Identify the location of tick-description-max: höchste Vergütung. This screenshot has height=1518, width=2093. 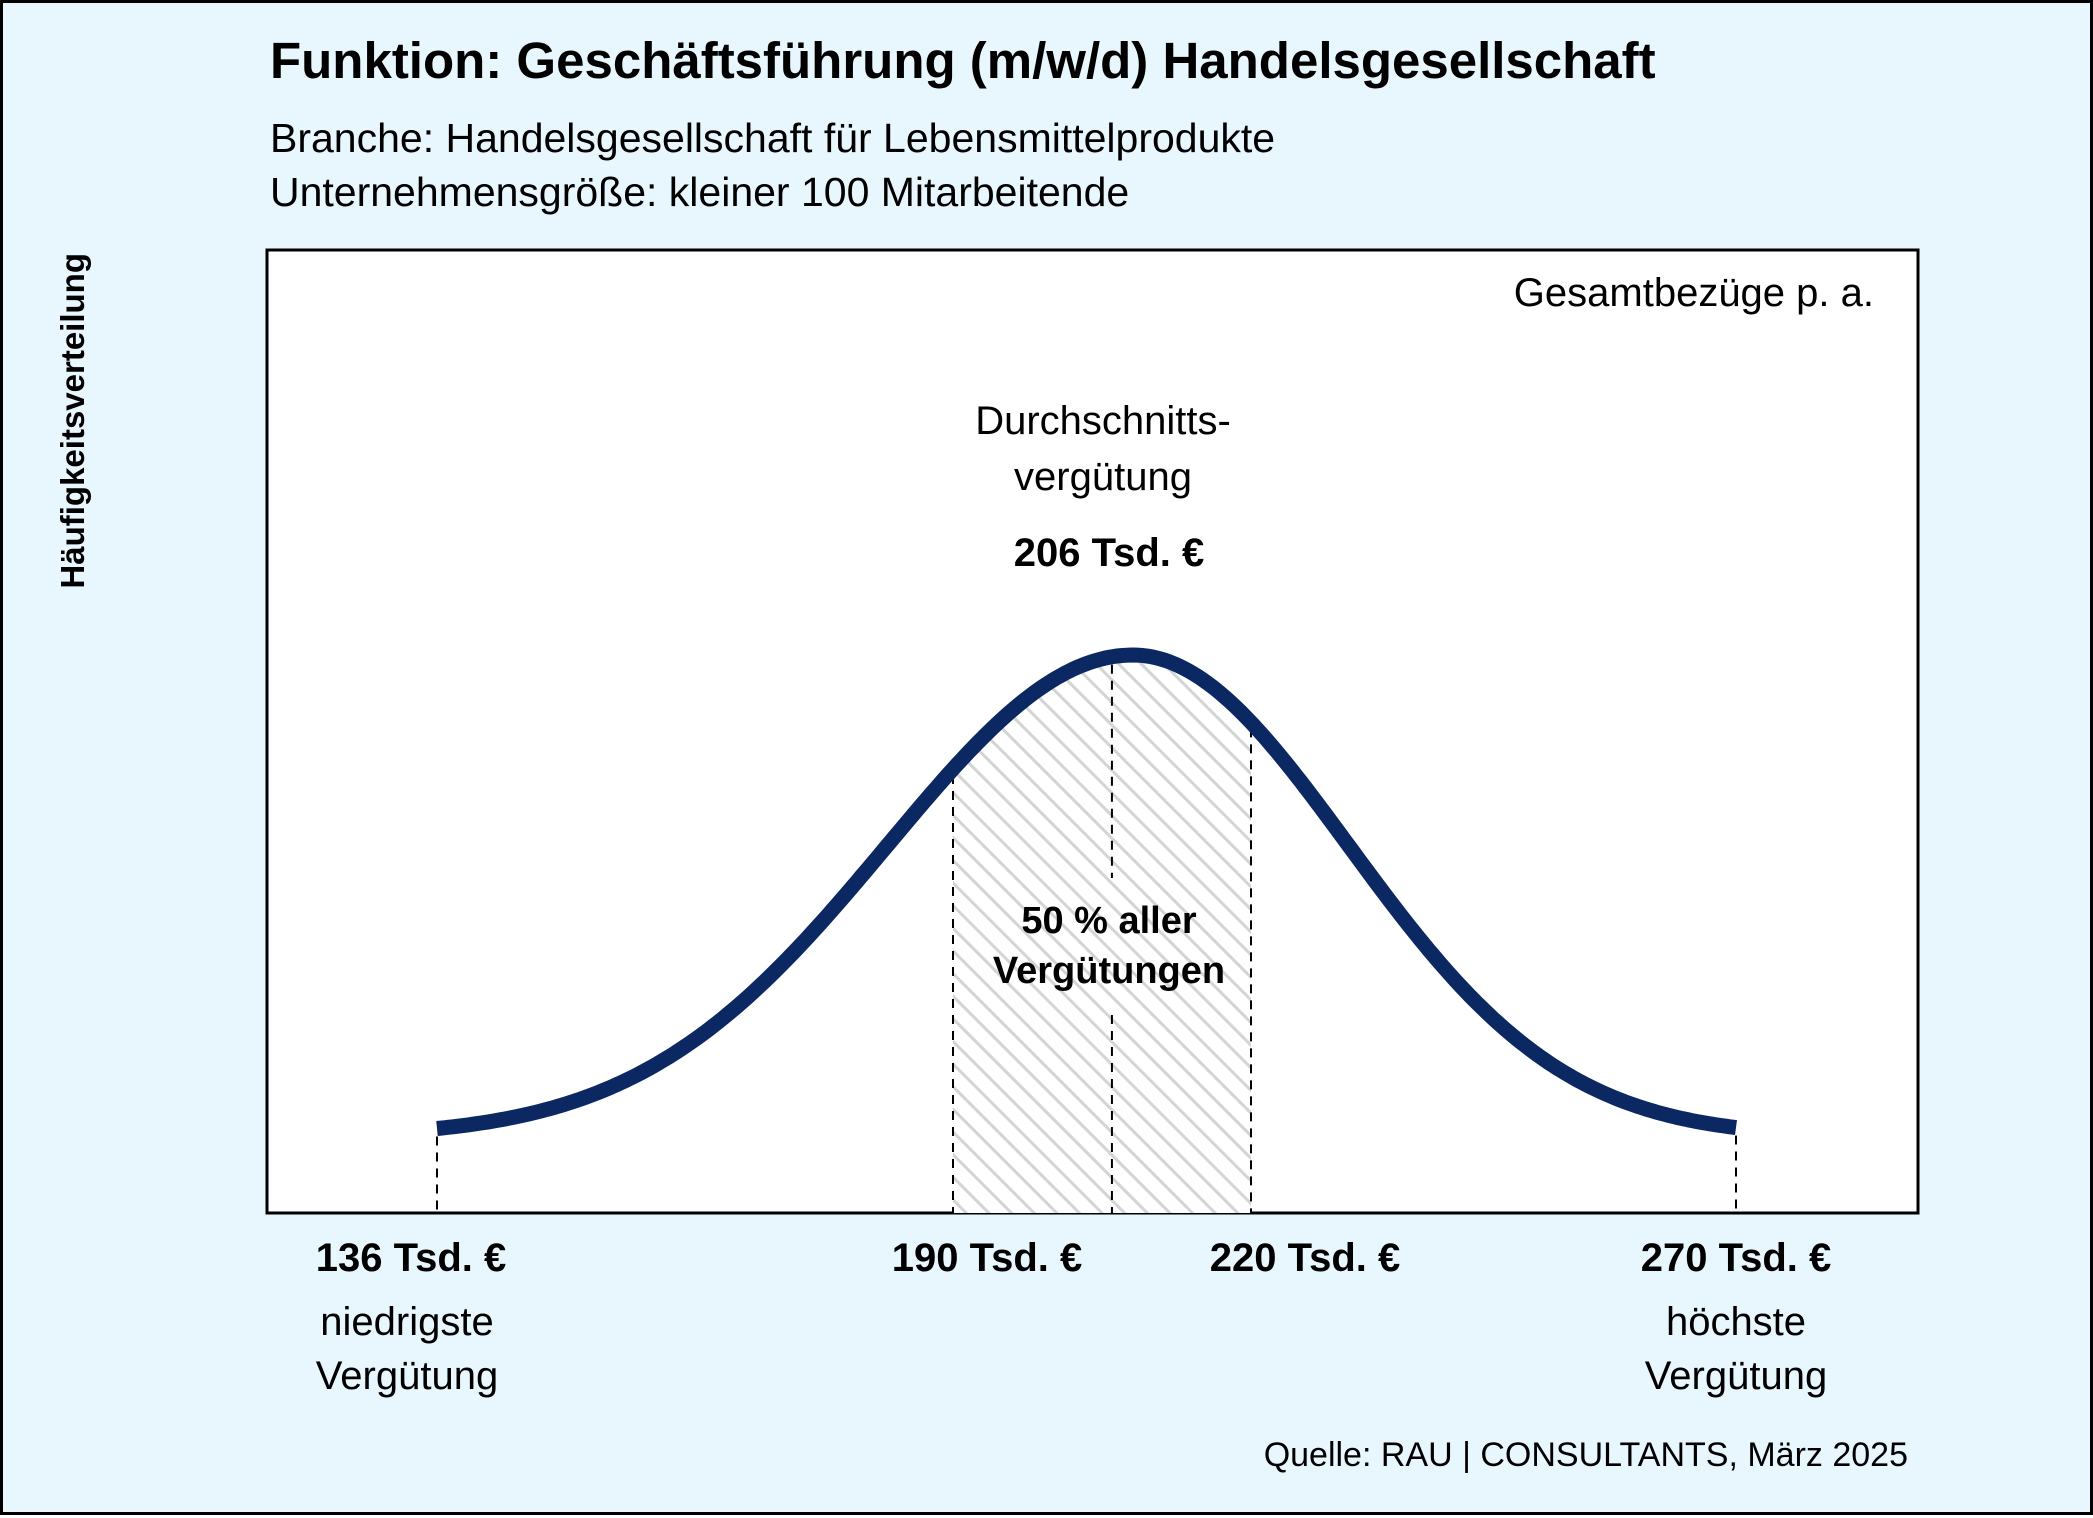
(1736, 1349).